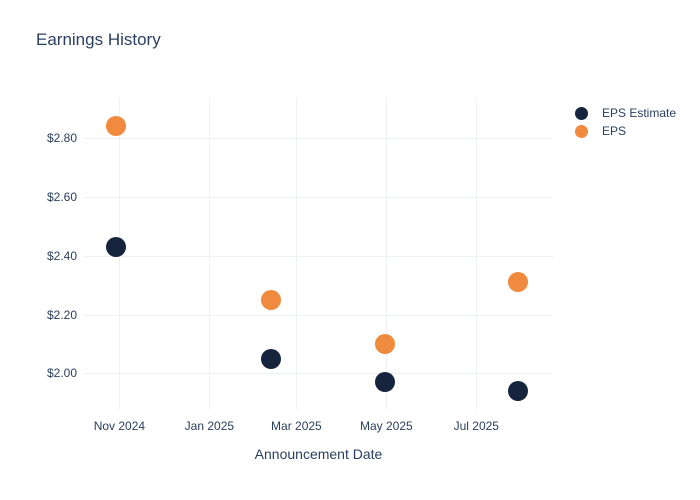  I want to click on y-tick-label: $2.20, so click(61, 314).